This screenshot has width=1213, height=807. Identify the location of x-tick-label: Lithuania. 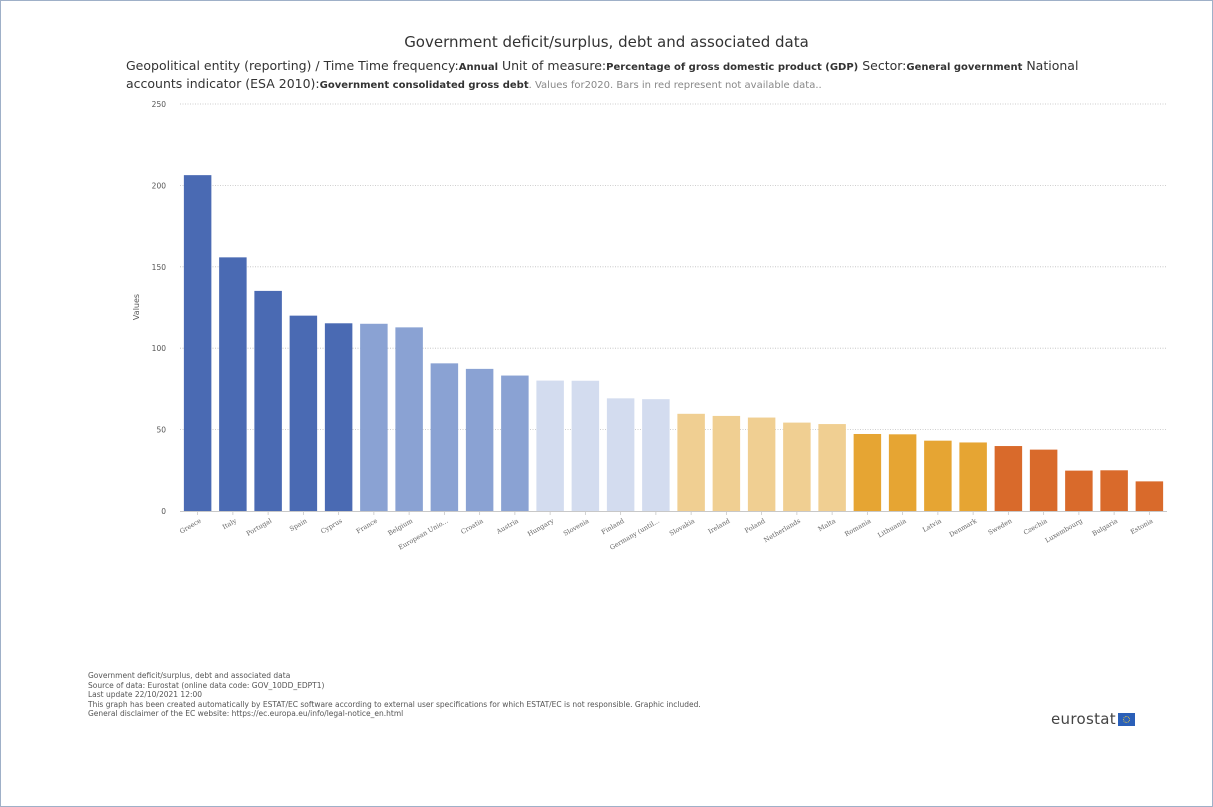
(891, 528).